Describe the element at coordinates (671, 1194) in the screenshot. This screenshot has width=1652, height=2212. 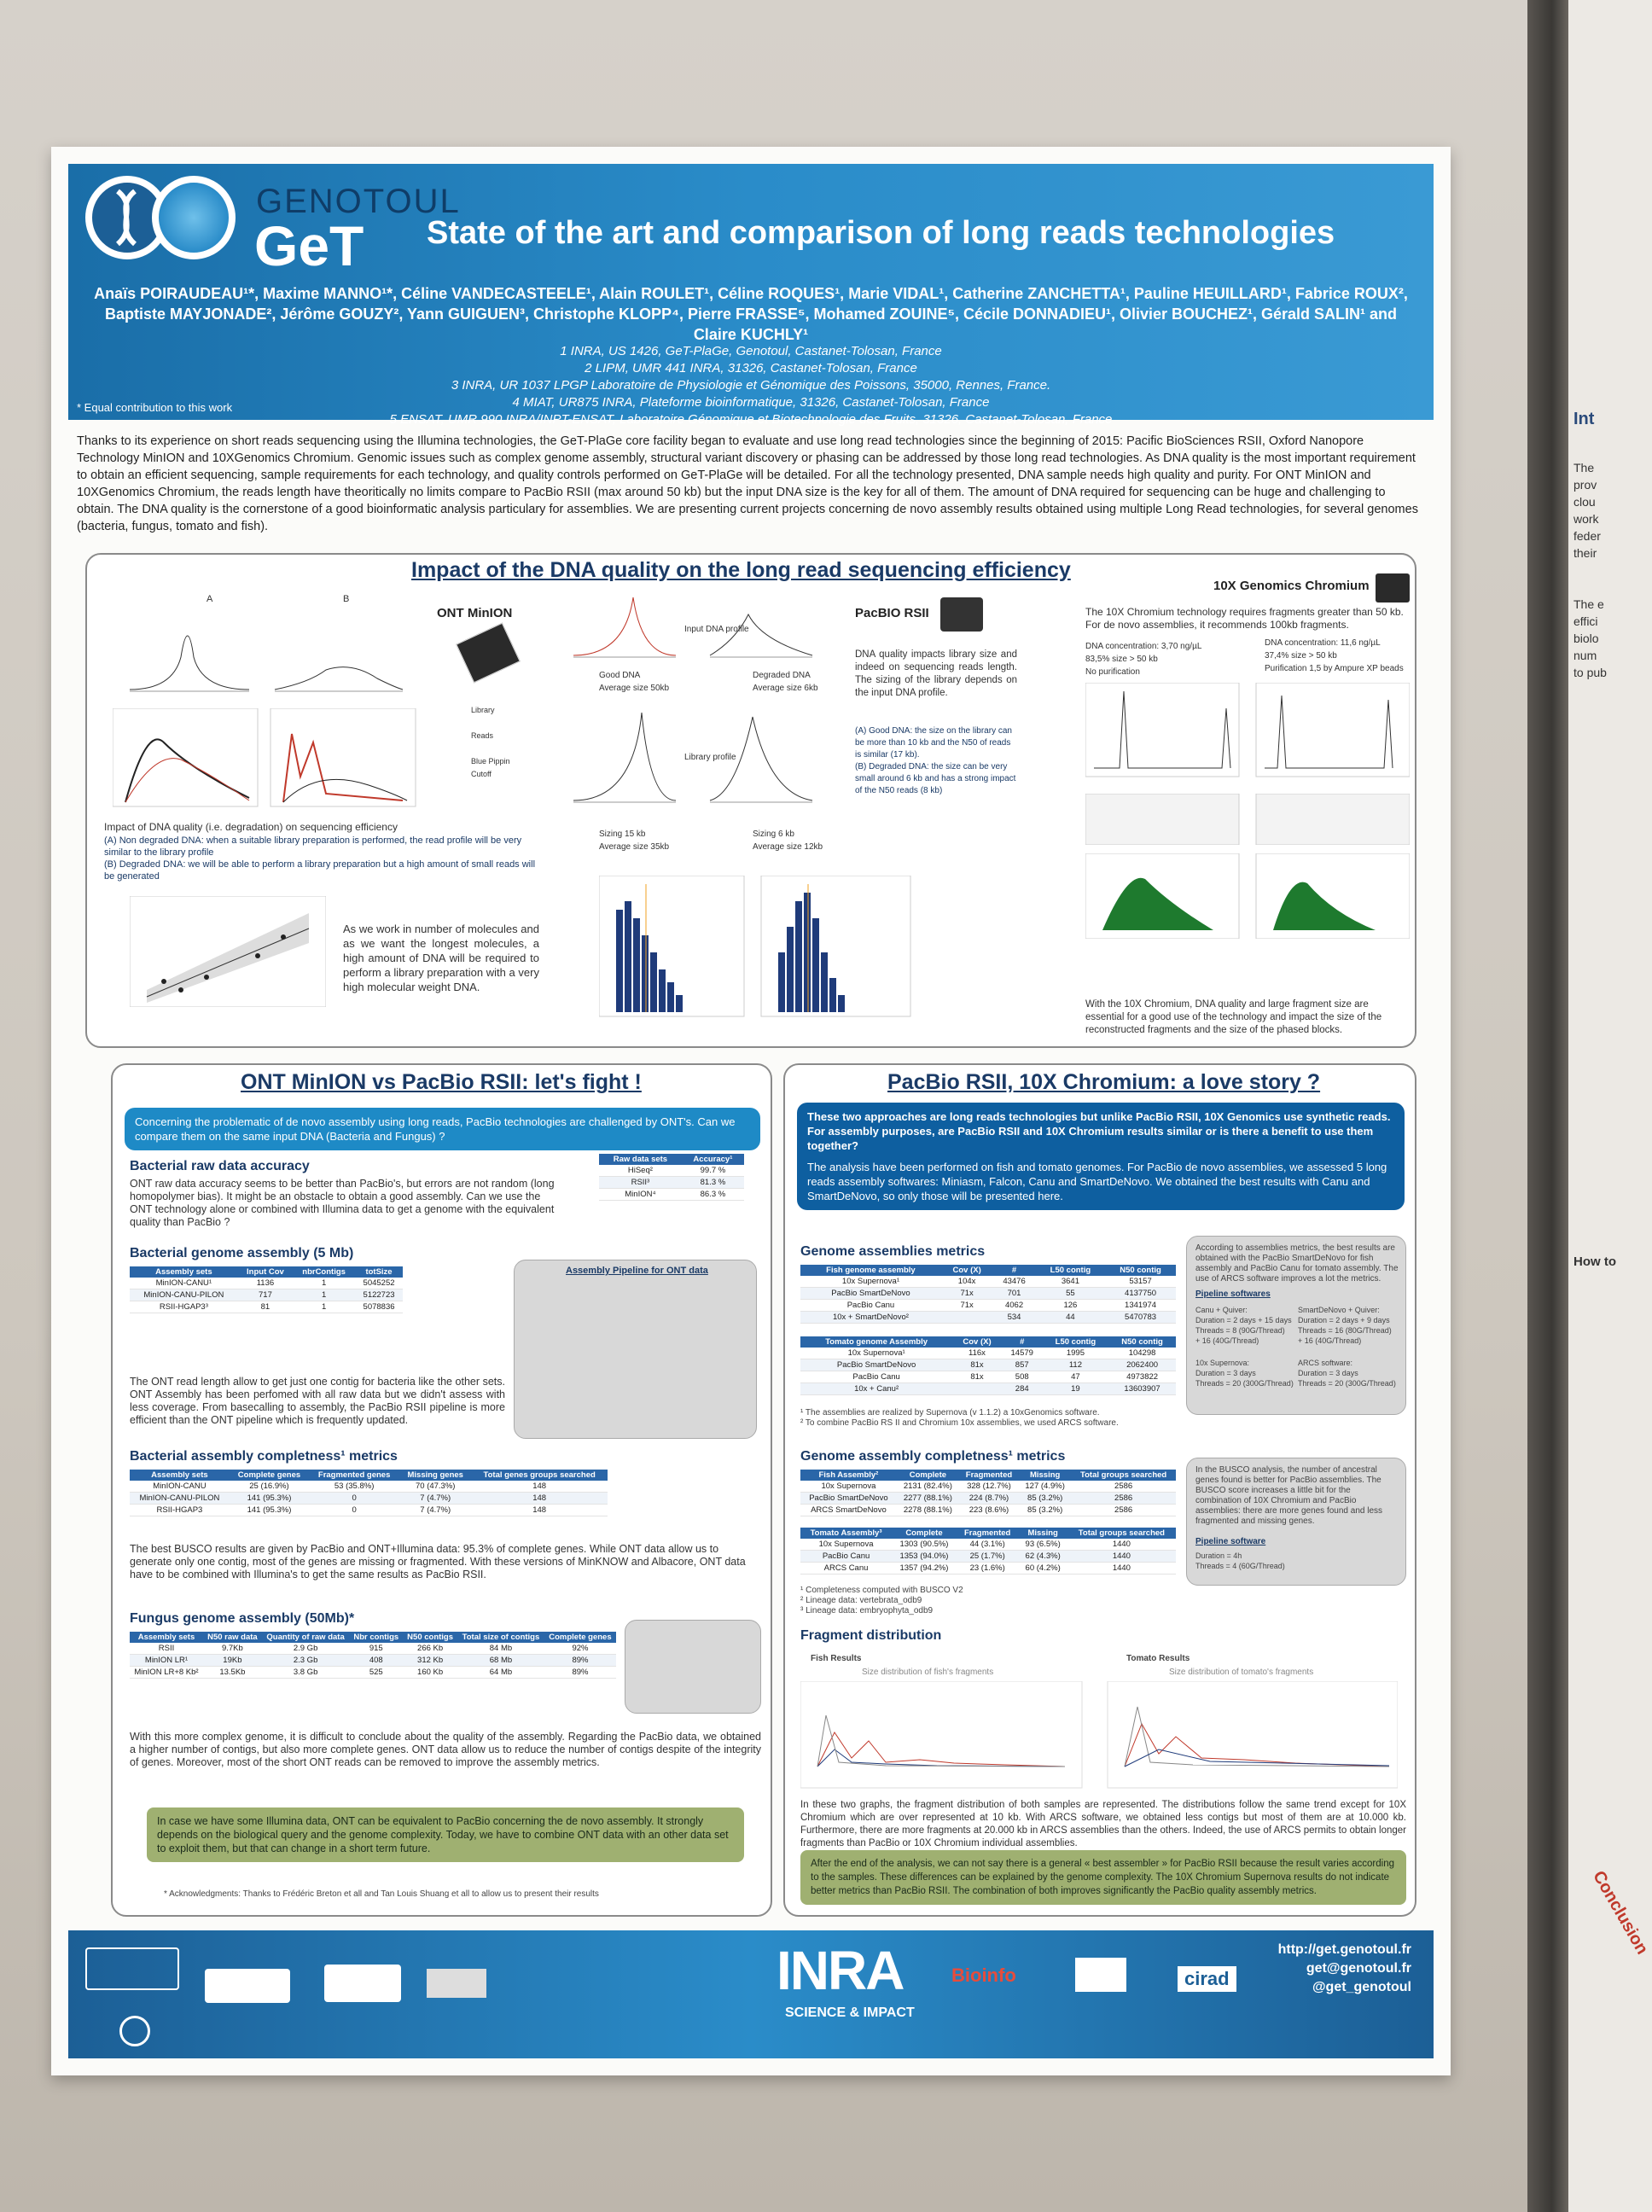
I see `table-row: MinION⁴ 86.3 %` at that location.